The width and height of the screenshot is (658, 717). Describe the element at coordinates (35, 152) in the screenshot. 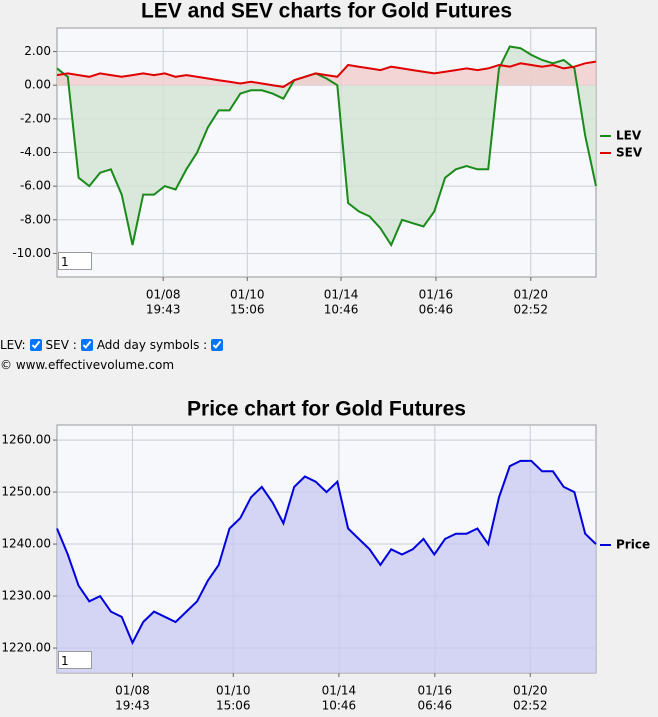

I see `y-tick-label: -4.00` at that location.